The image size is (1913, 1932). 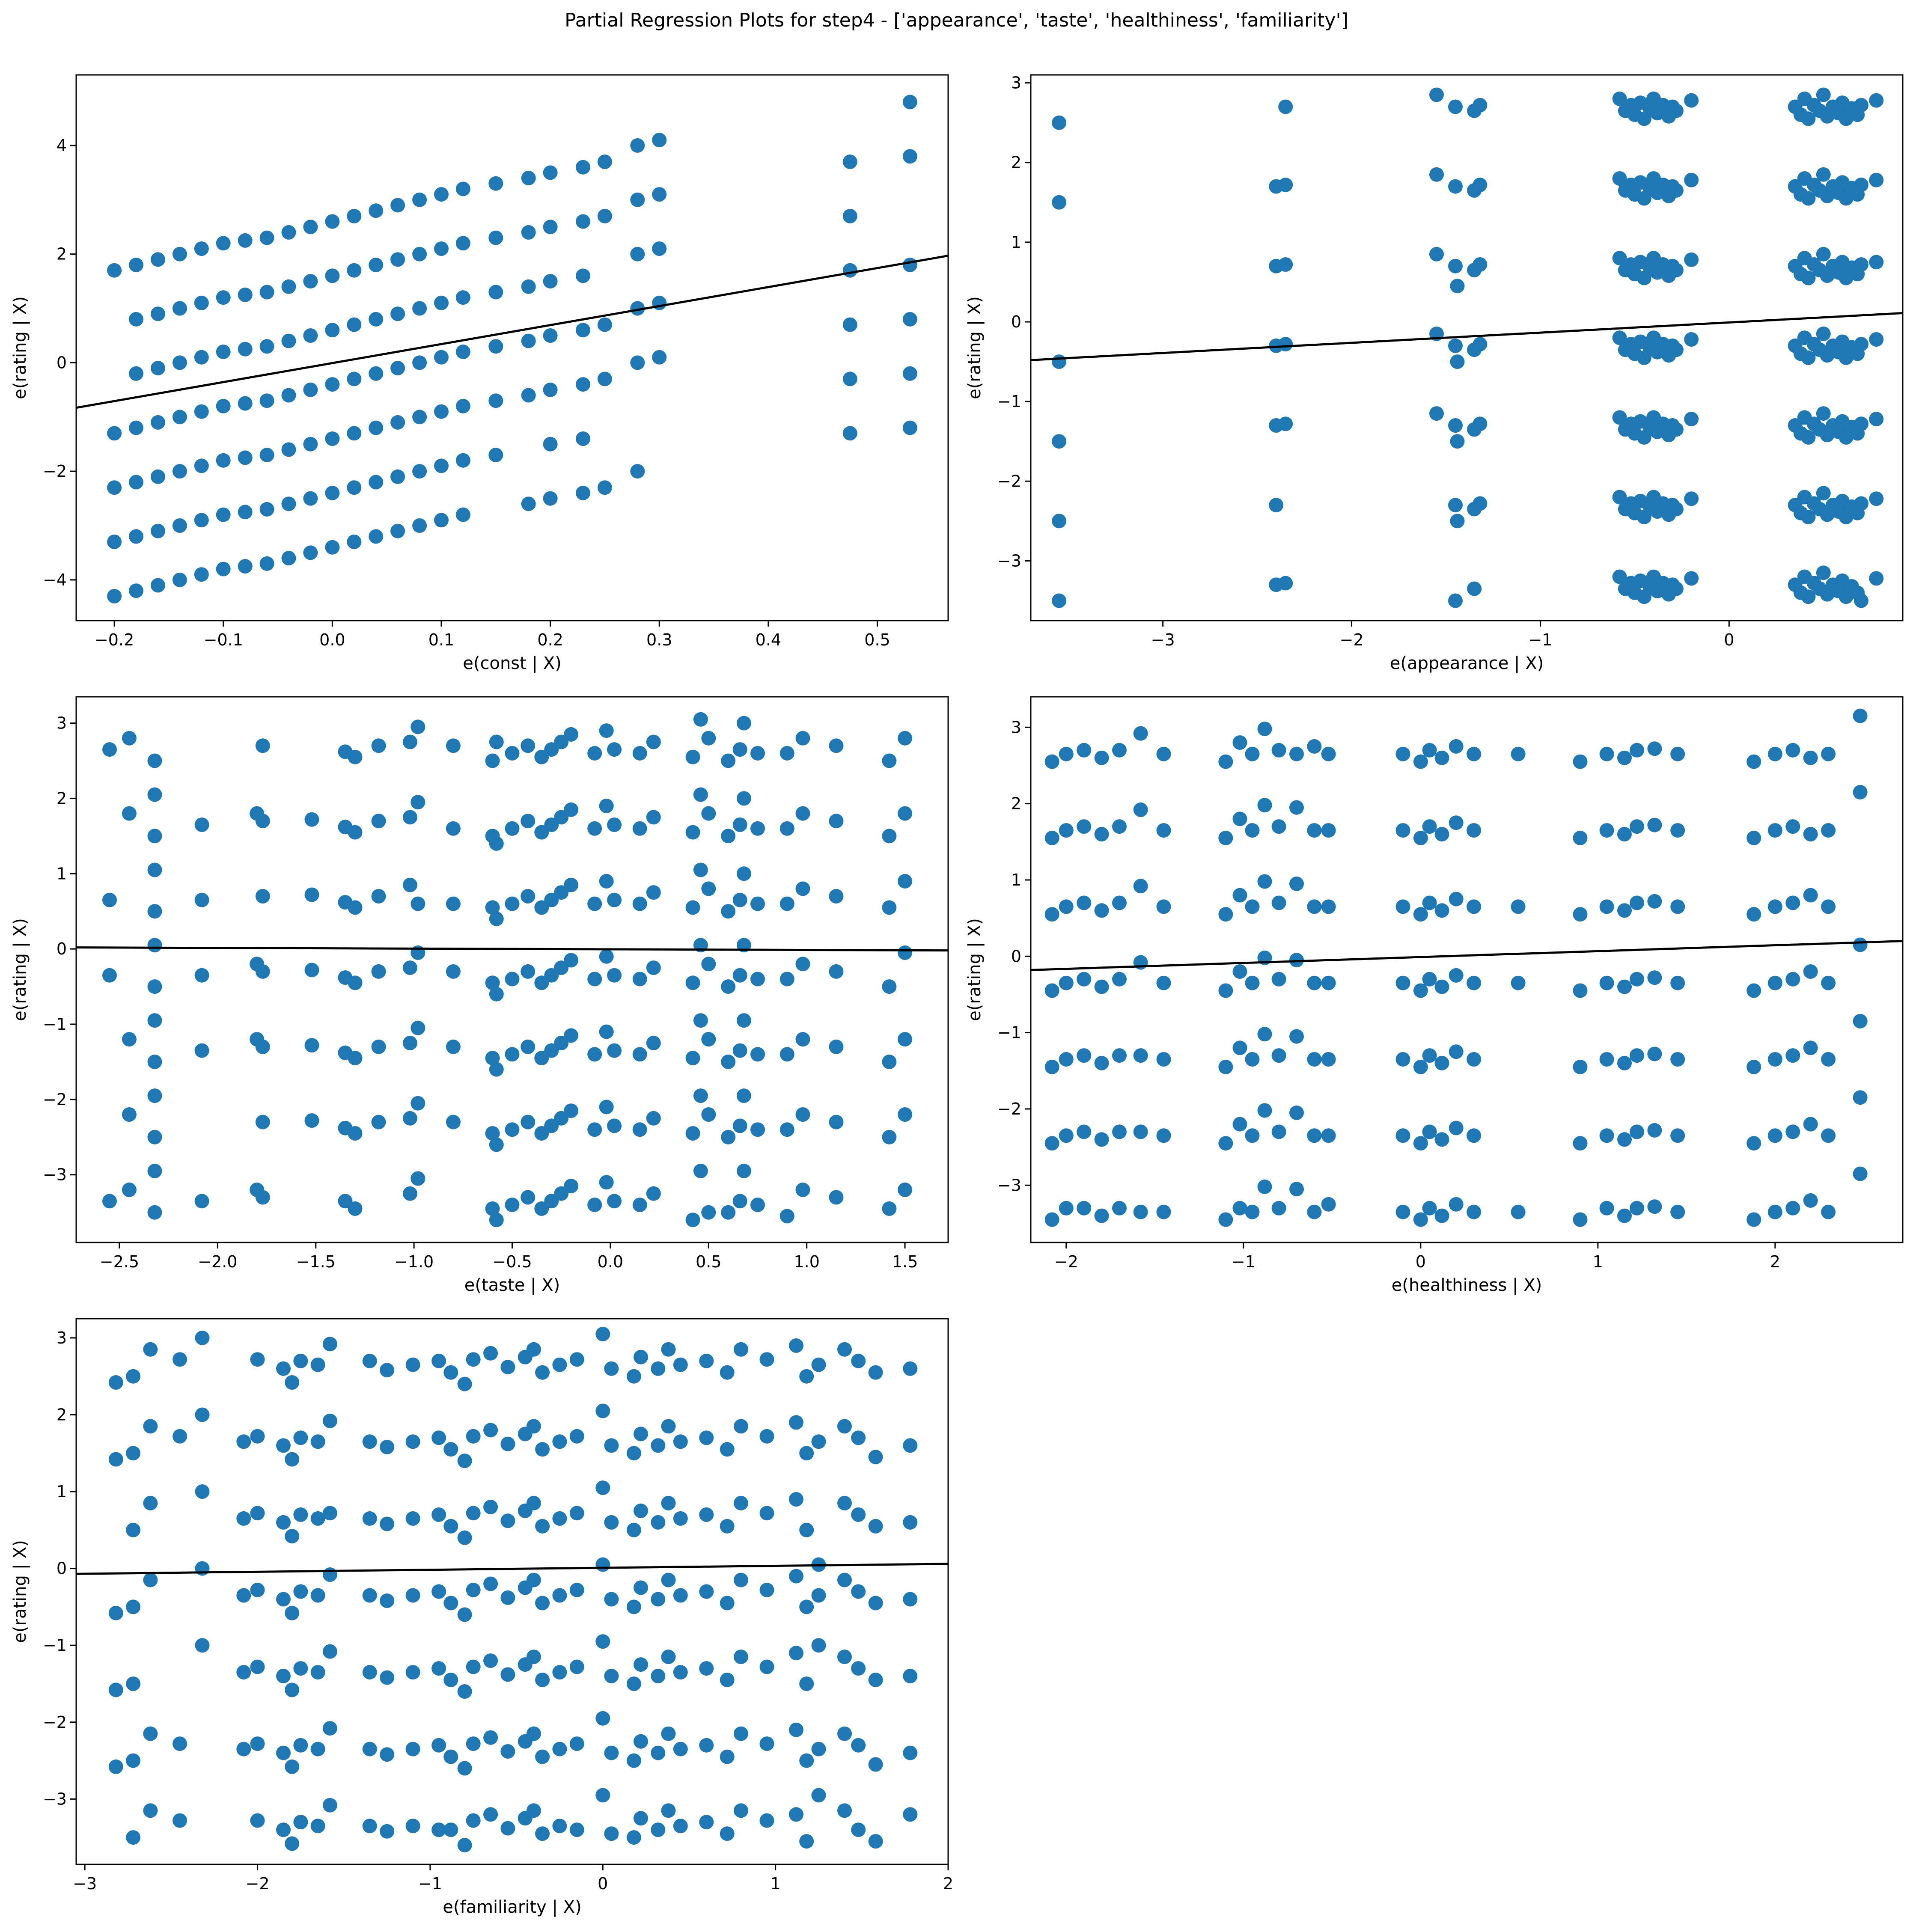 I want to click on x-tick-label: 0, so click(x=603, y=1883).